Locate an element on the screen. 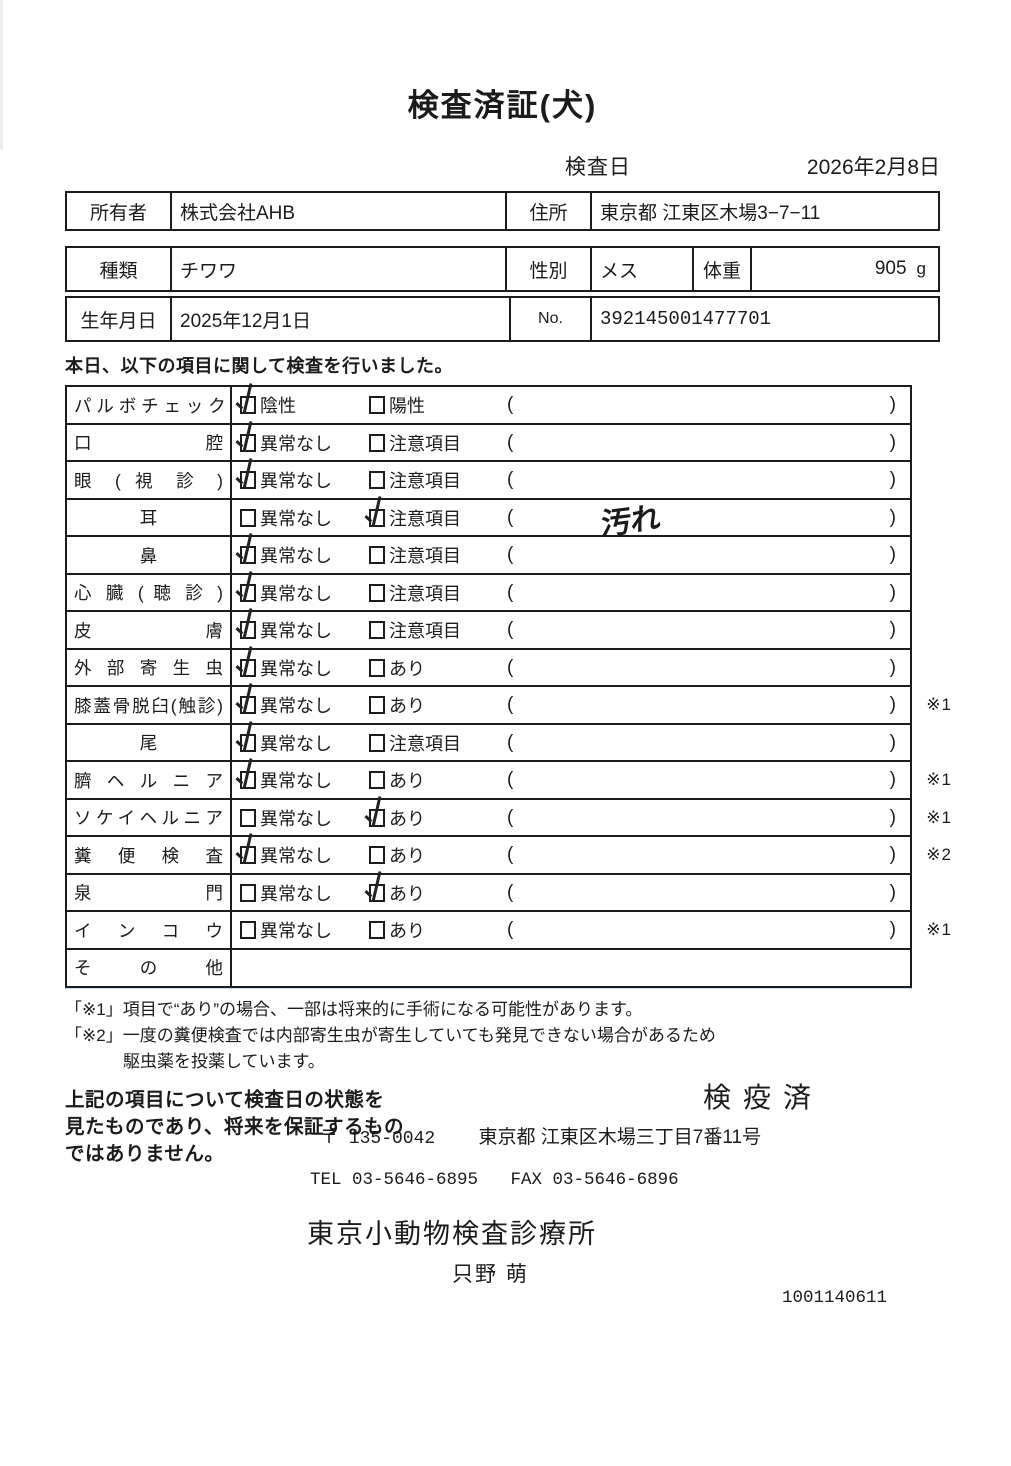  veterinarian-name: 只野 萌 is located at coordinates (490, 1274).